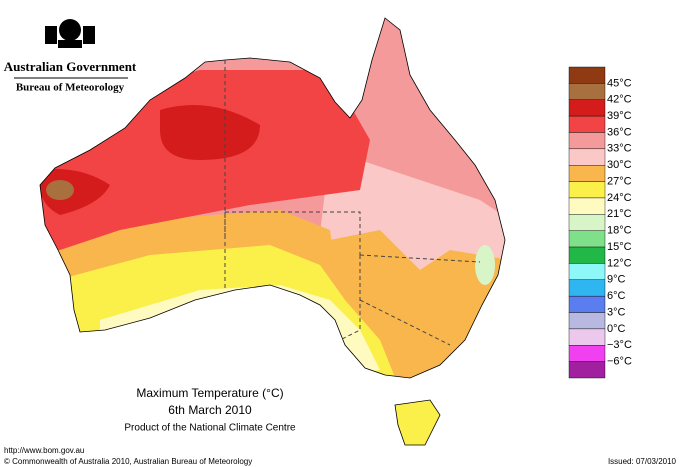 The height and width of the screenshot is (467, 680). Describe the element at coordinates (619, 247) in the screenshot. I see `legend-label: 15°C` at that location.